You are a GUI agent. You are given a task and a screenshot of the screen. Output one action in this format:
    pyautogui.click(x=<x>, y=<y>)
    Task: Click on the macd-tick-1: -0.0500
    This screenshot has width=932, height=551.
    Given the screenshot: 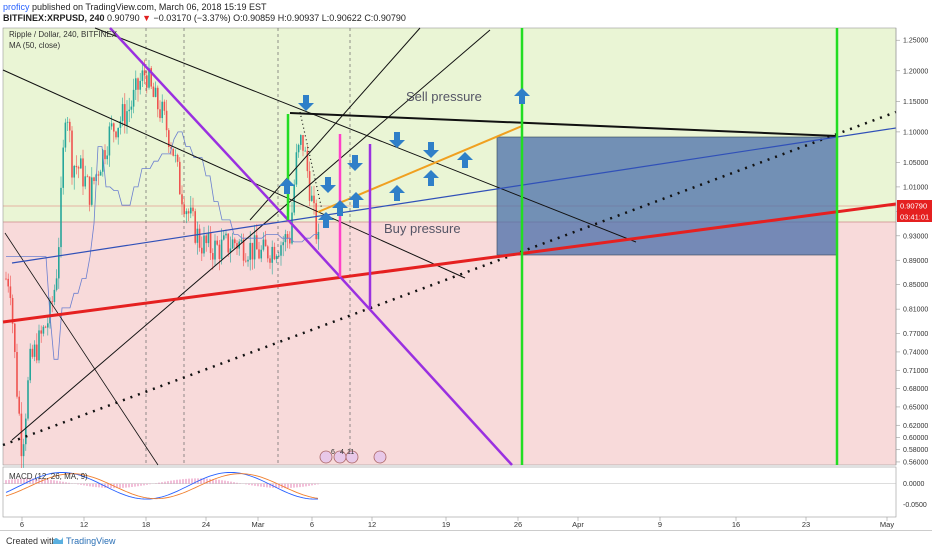 What is the action you would take?
    pyautogui.click(x=915, y=505)
    